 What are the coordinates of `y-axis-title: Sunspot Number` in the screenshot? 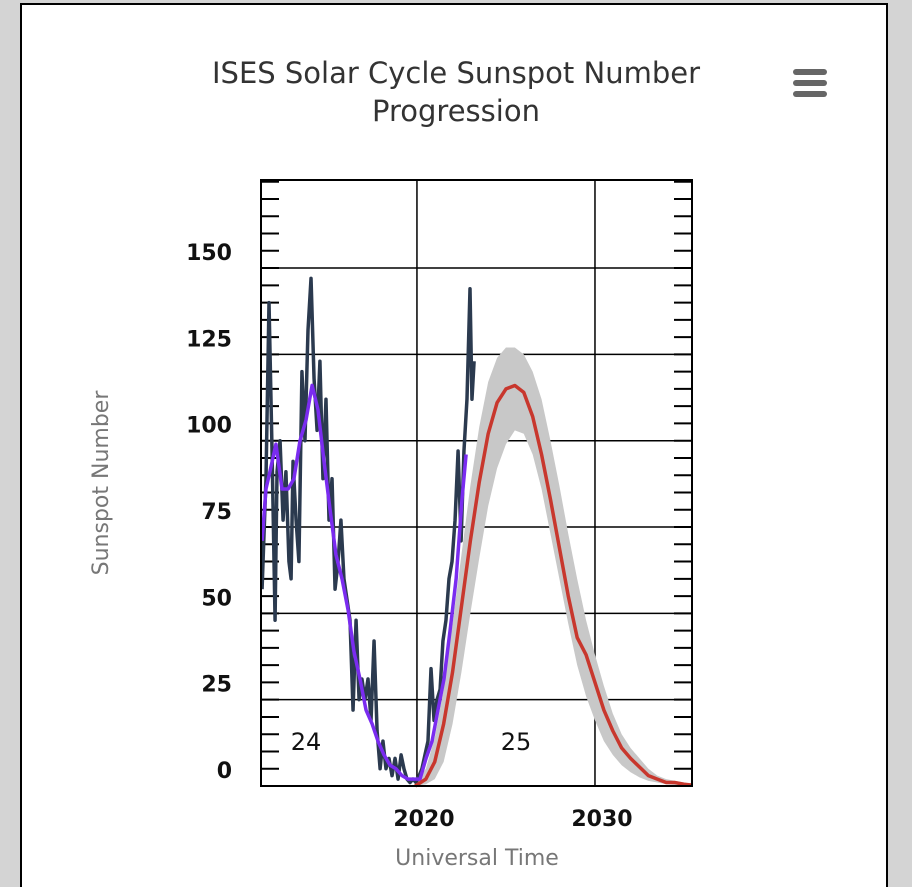 It's located at (101, 483).